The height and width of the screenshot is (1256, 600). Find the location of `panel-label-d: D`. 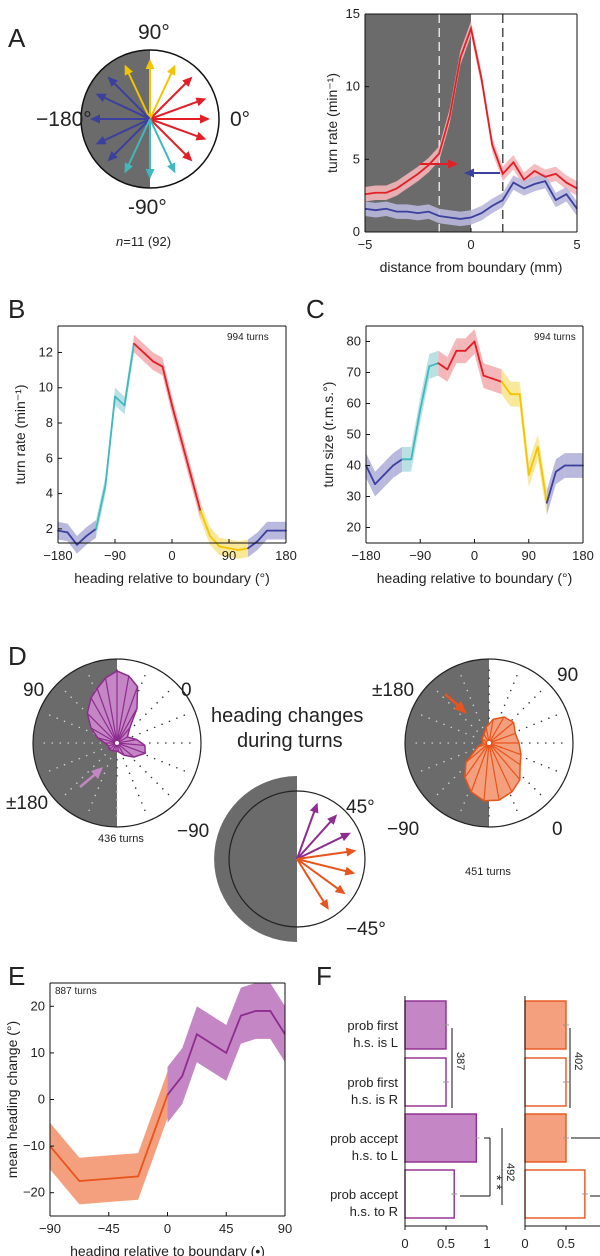

panel-label-d: D is located at coordinates (17, 656).